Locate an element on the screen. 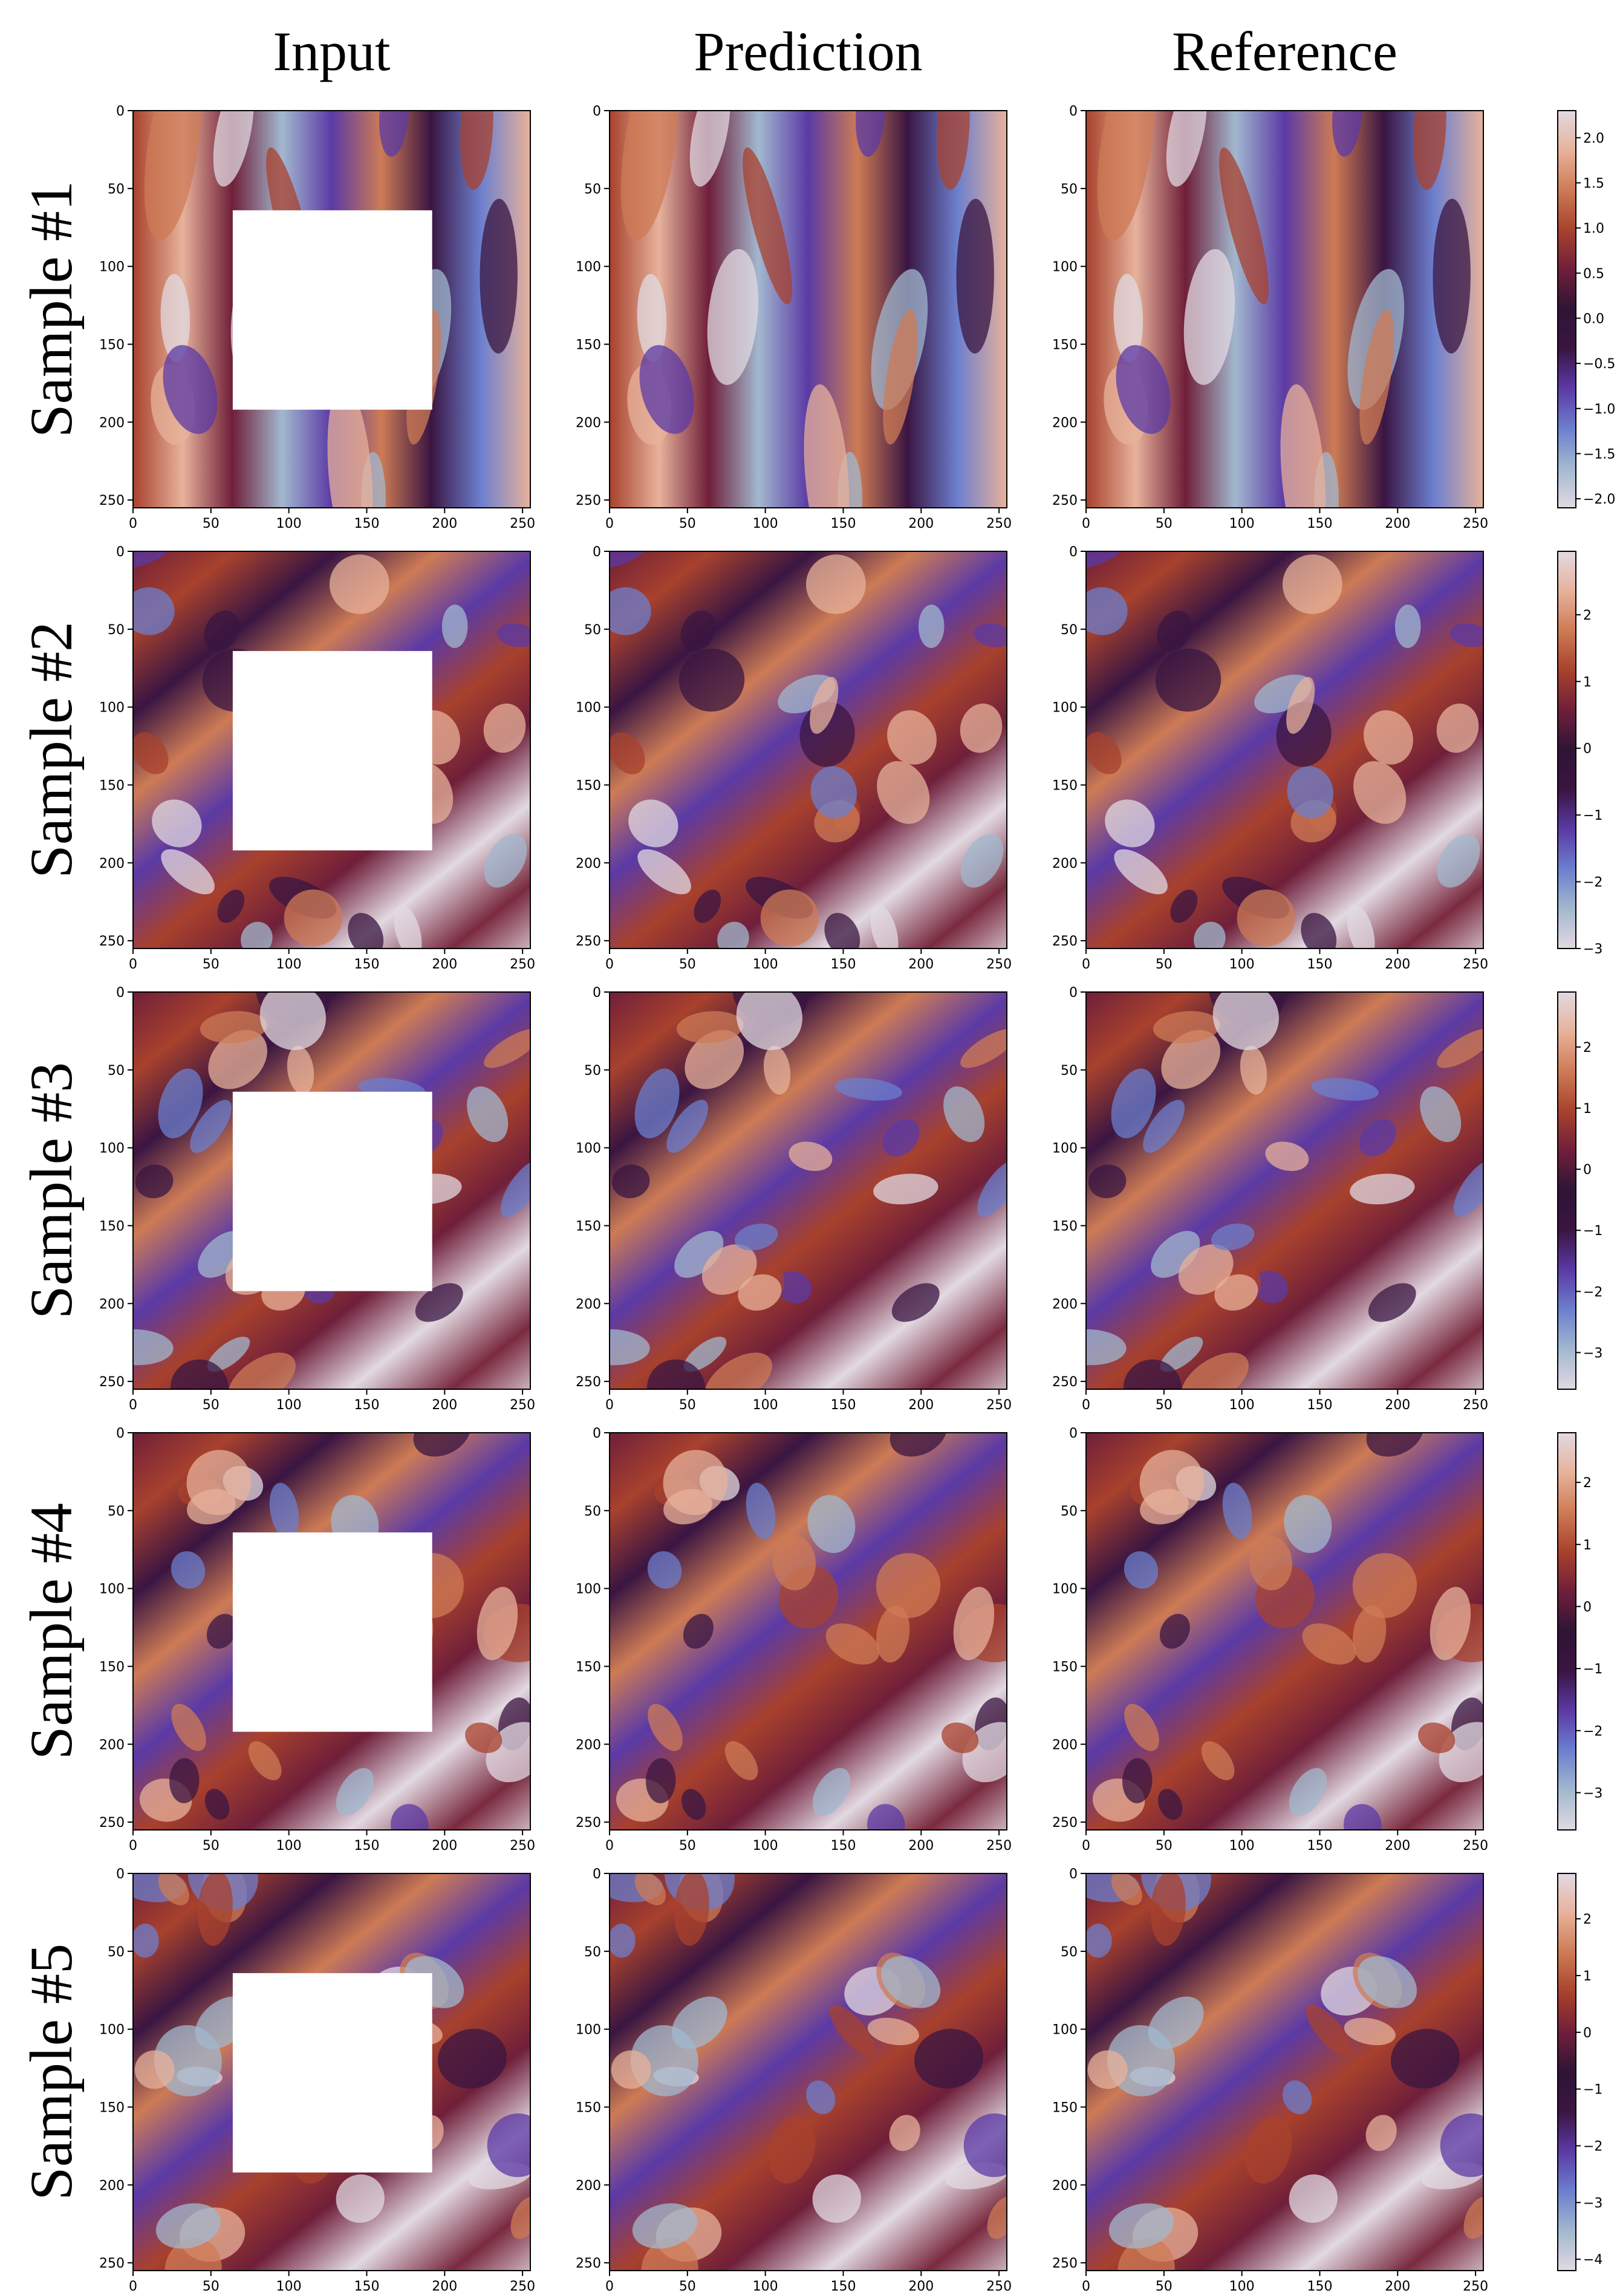 The image size is (1620, 2296). column-title: Prediction is located at coordinates (808, 51).